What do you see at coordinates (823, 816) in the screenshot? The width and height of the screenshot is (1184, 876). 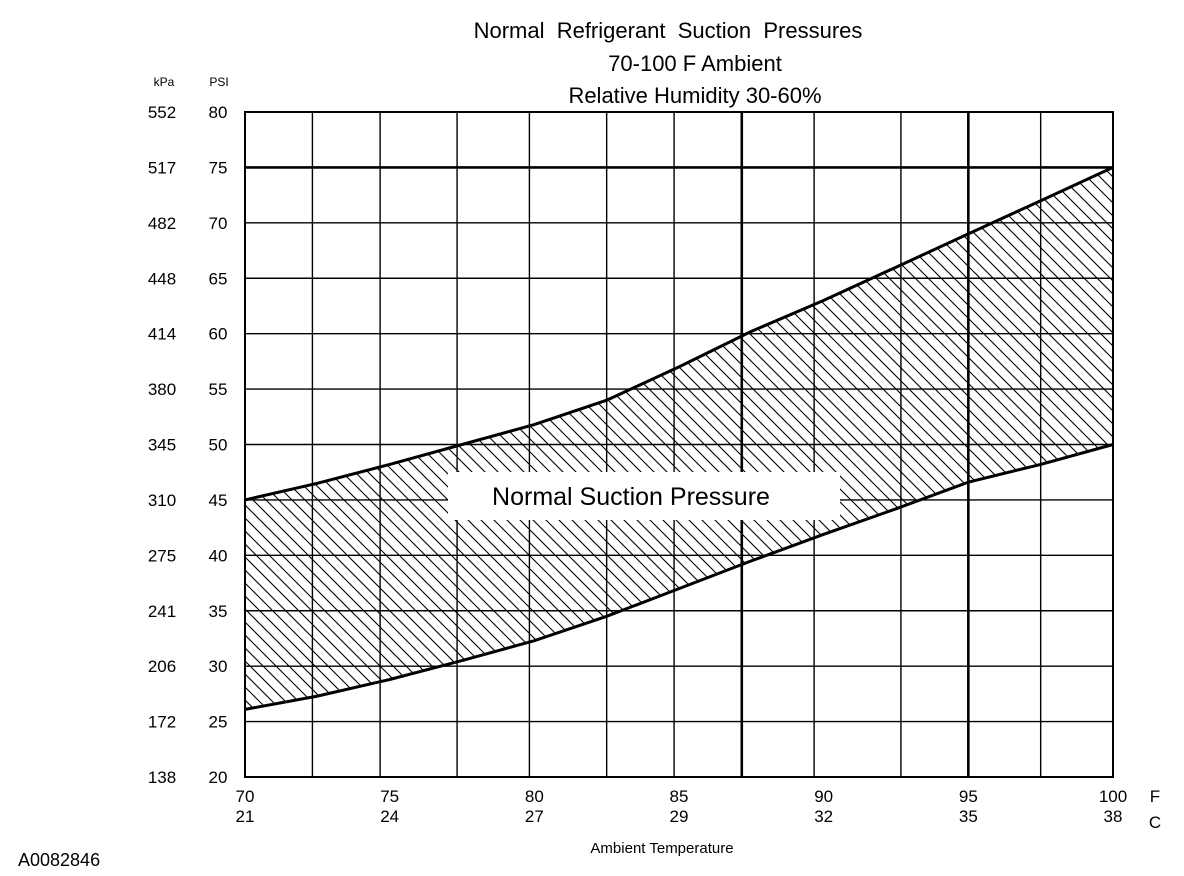 I see `x-tick-c: 32` at bounding box center [823, 816].